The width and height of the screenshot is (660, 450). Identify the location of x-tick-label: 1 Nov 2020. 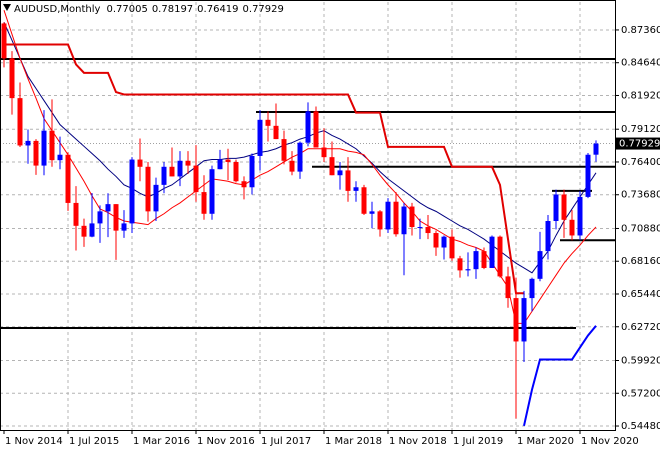
(610, 441).